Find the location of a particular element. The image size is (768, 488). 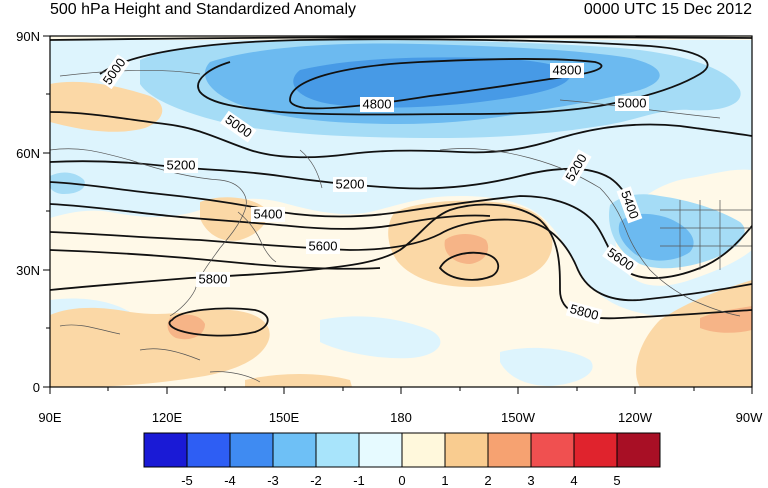

north-america-coast is located at coordinates (670, 252).